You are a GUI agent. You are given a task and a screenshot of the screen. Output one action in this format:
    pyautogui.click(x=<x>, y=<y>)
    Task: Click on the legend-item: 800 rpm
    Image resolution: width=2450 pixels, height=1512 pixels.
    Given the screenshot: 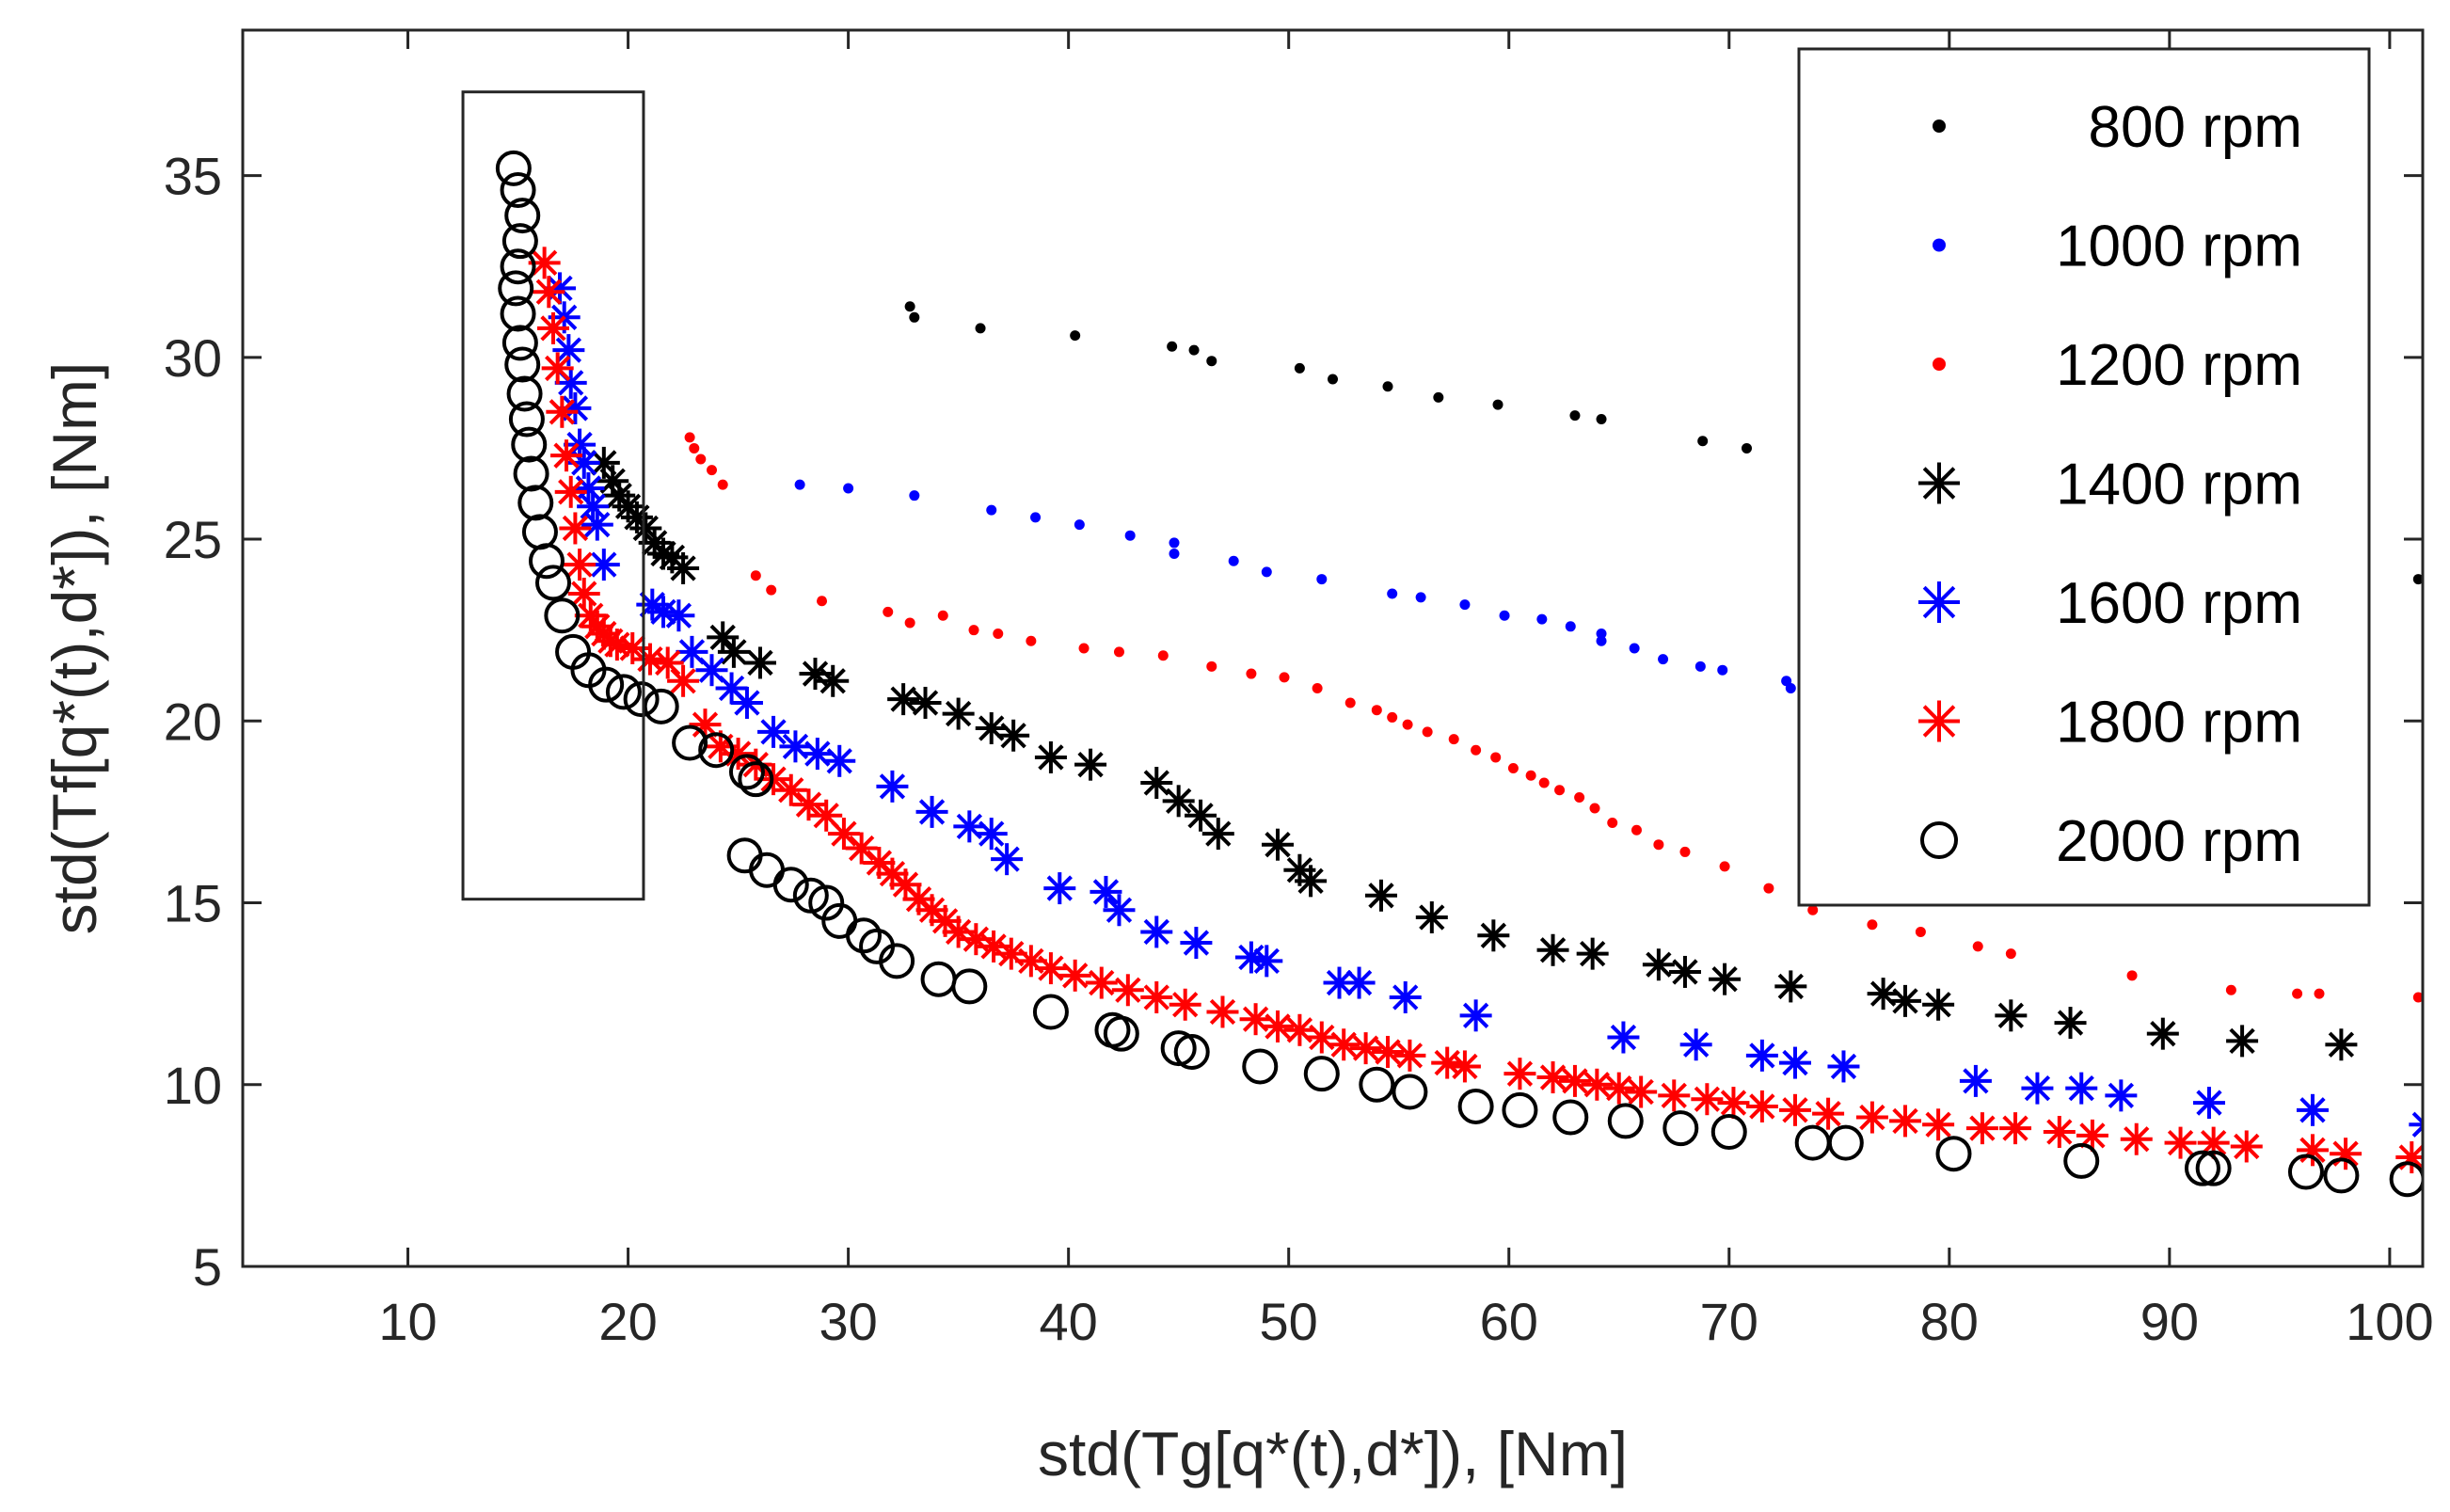 What is the action you would take?
    pyautogui.click(x=2118, y=128)
    